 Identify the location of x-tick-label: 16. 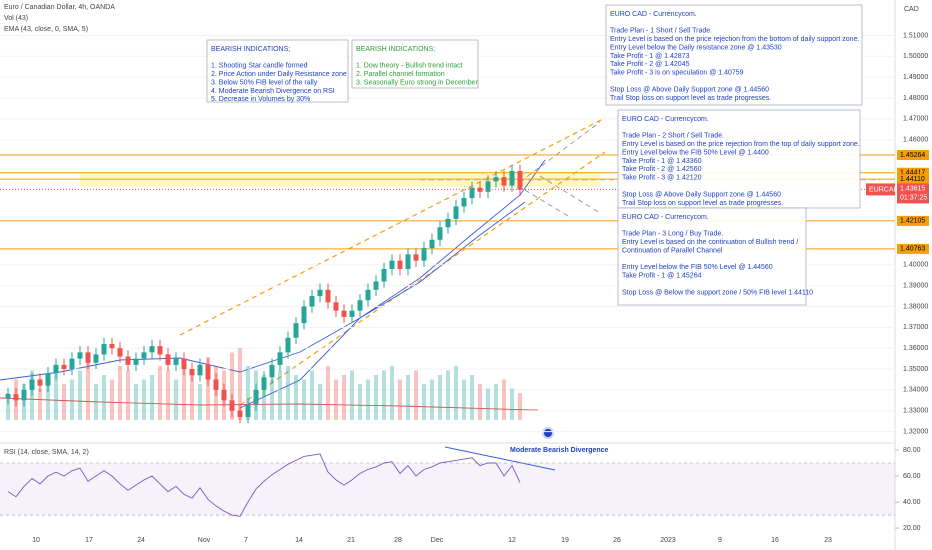
(775, 540).